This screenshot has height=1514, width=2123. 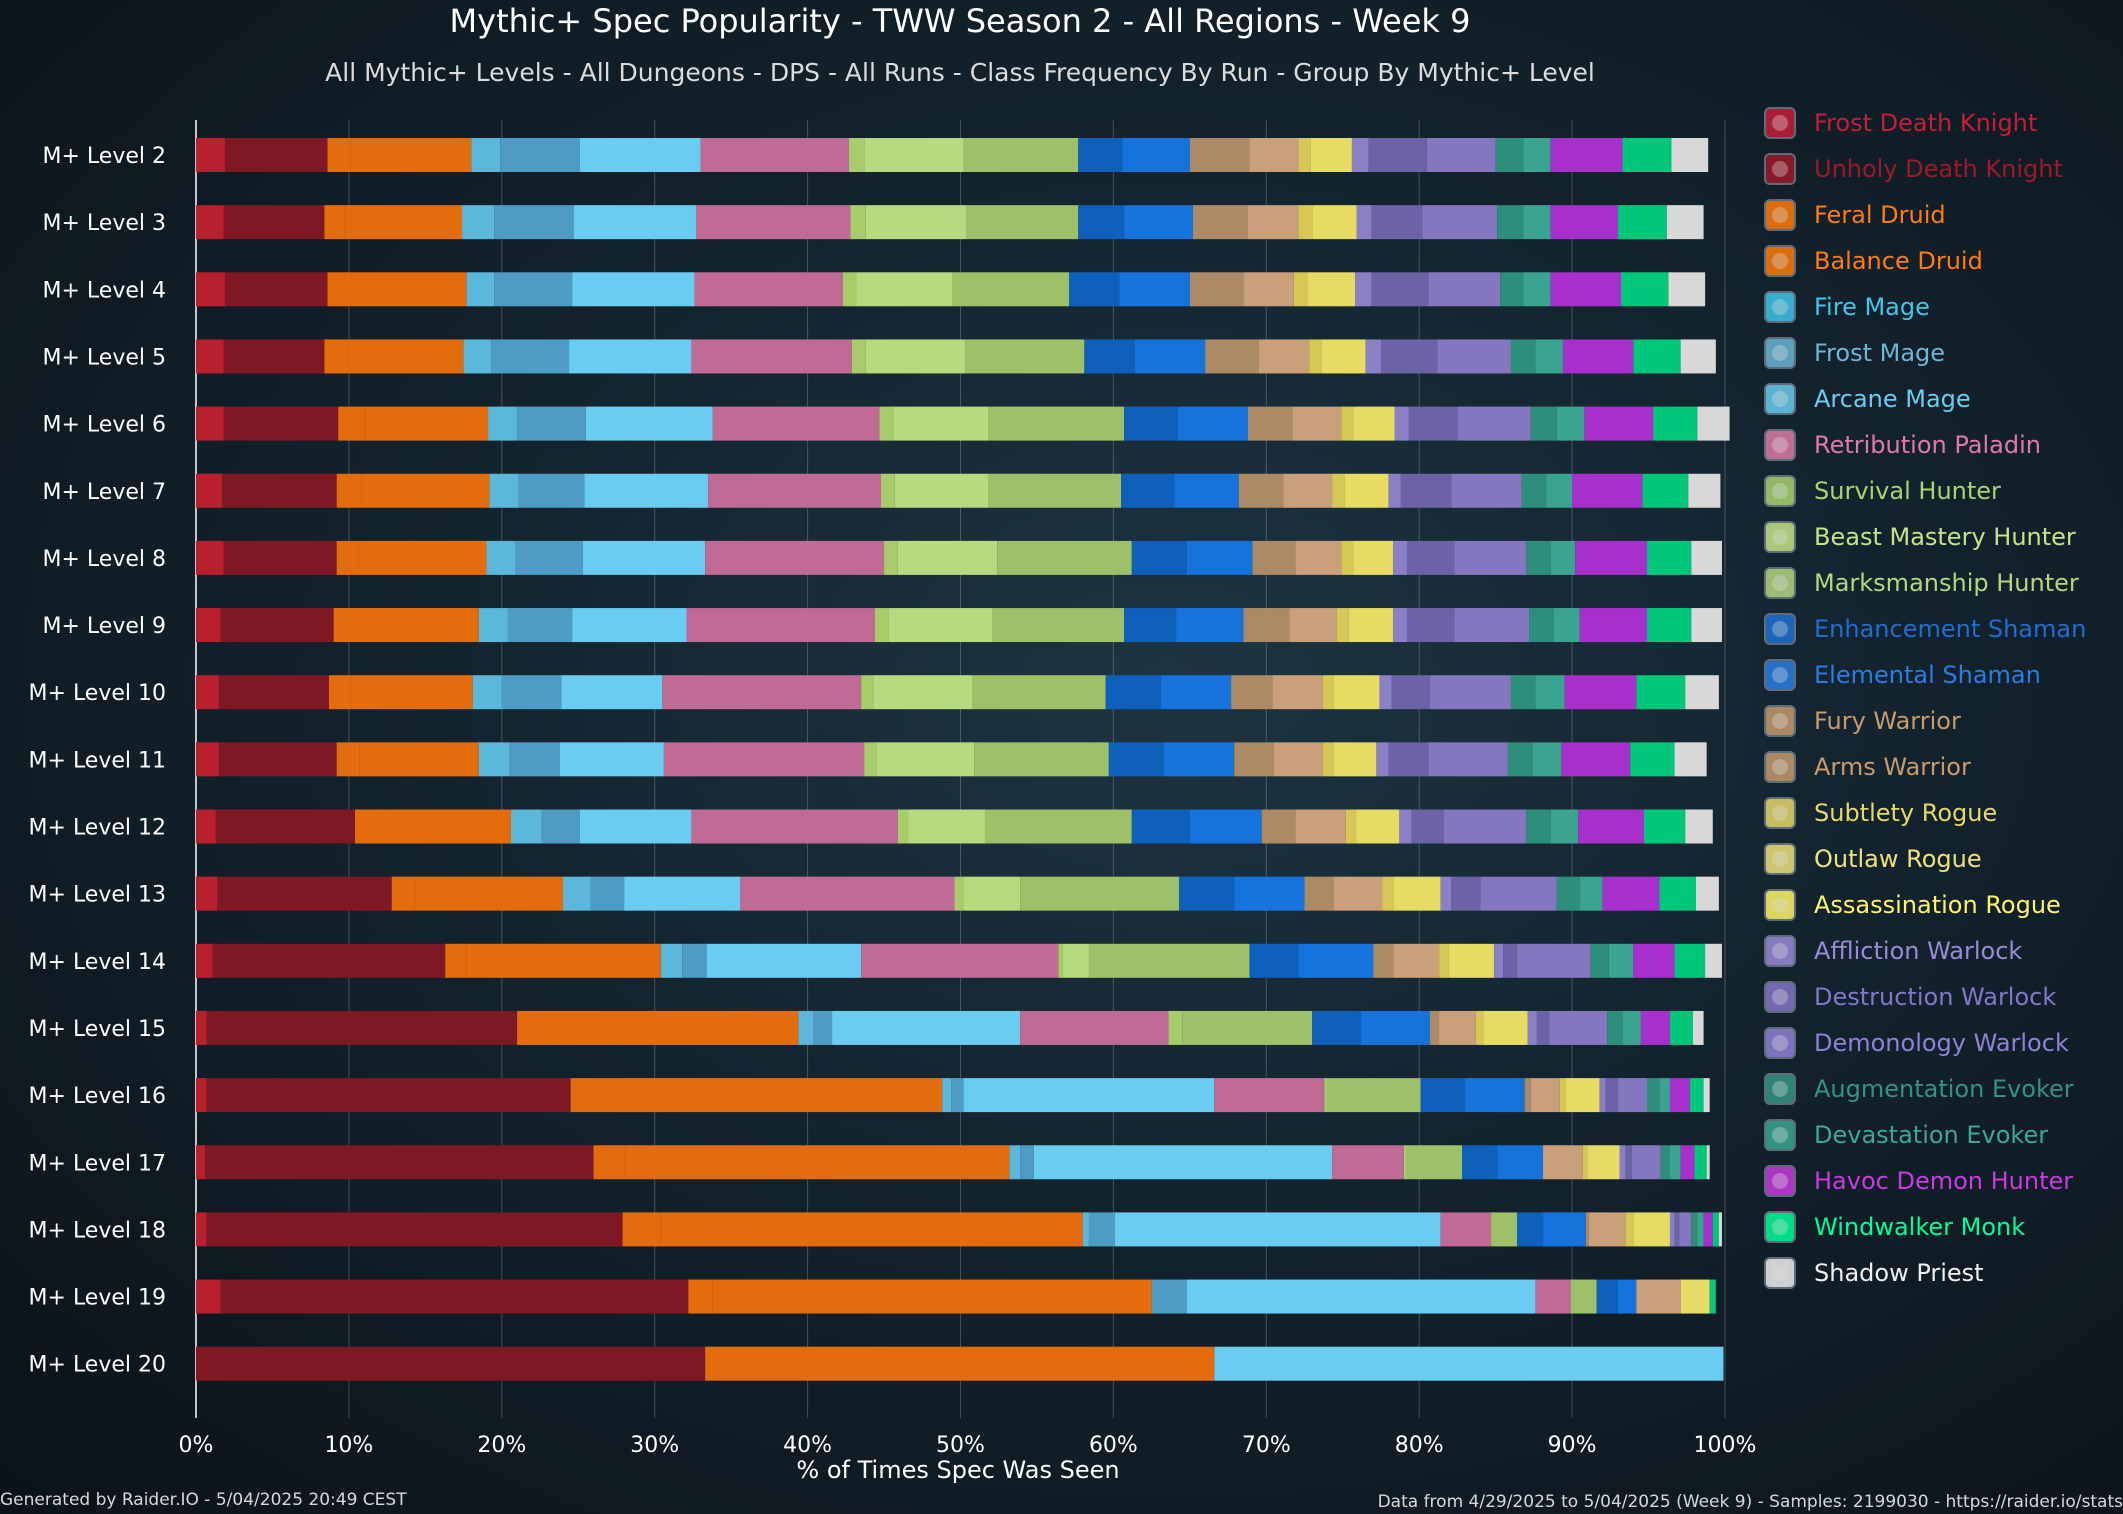 I want to click on legend-item: Fury Warrior, so click(x=1943, y=724).